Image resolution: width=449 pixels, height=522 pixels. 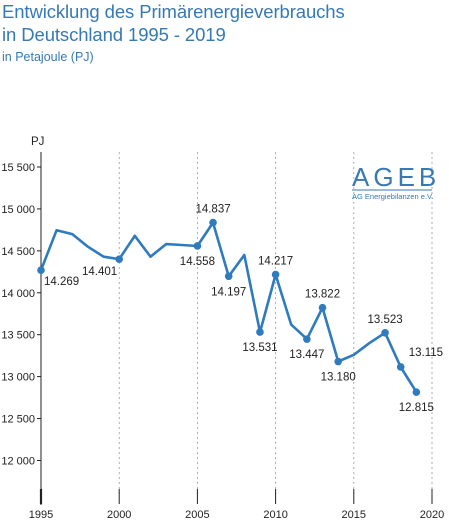 What do you see at coordinates (392, 196) in the screenshot?
I see `logo-tagline: AG Energiebilanzen e.V.` at bounding box center [392, 196].